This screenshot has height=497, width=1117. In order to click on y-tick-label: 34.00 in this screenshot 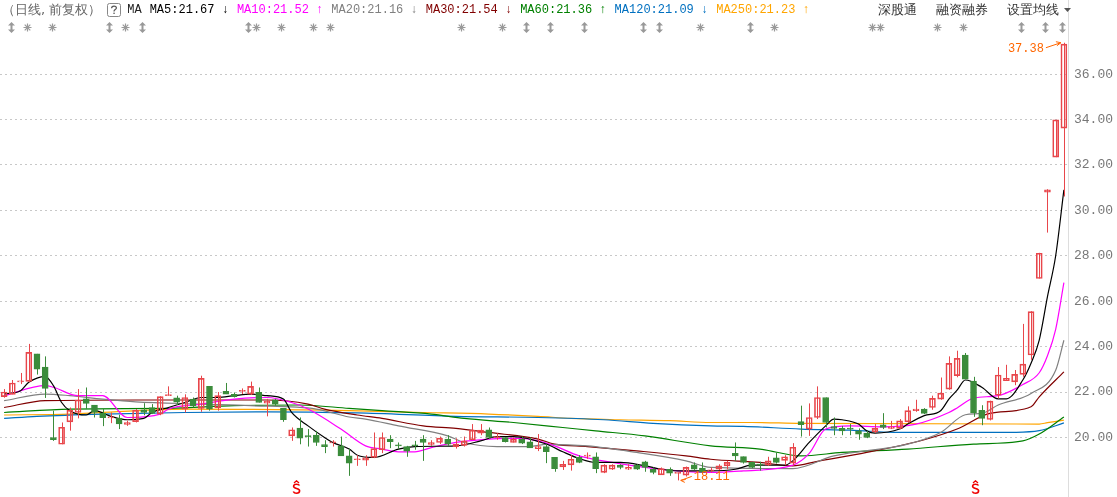, I will do `click(1094, 120)`.